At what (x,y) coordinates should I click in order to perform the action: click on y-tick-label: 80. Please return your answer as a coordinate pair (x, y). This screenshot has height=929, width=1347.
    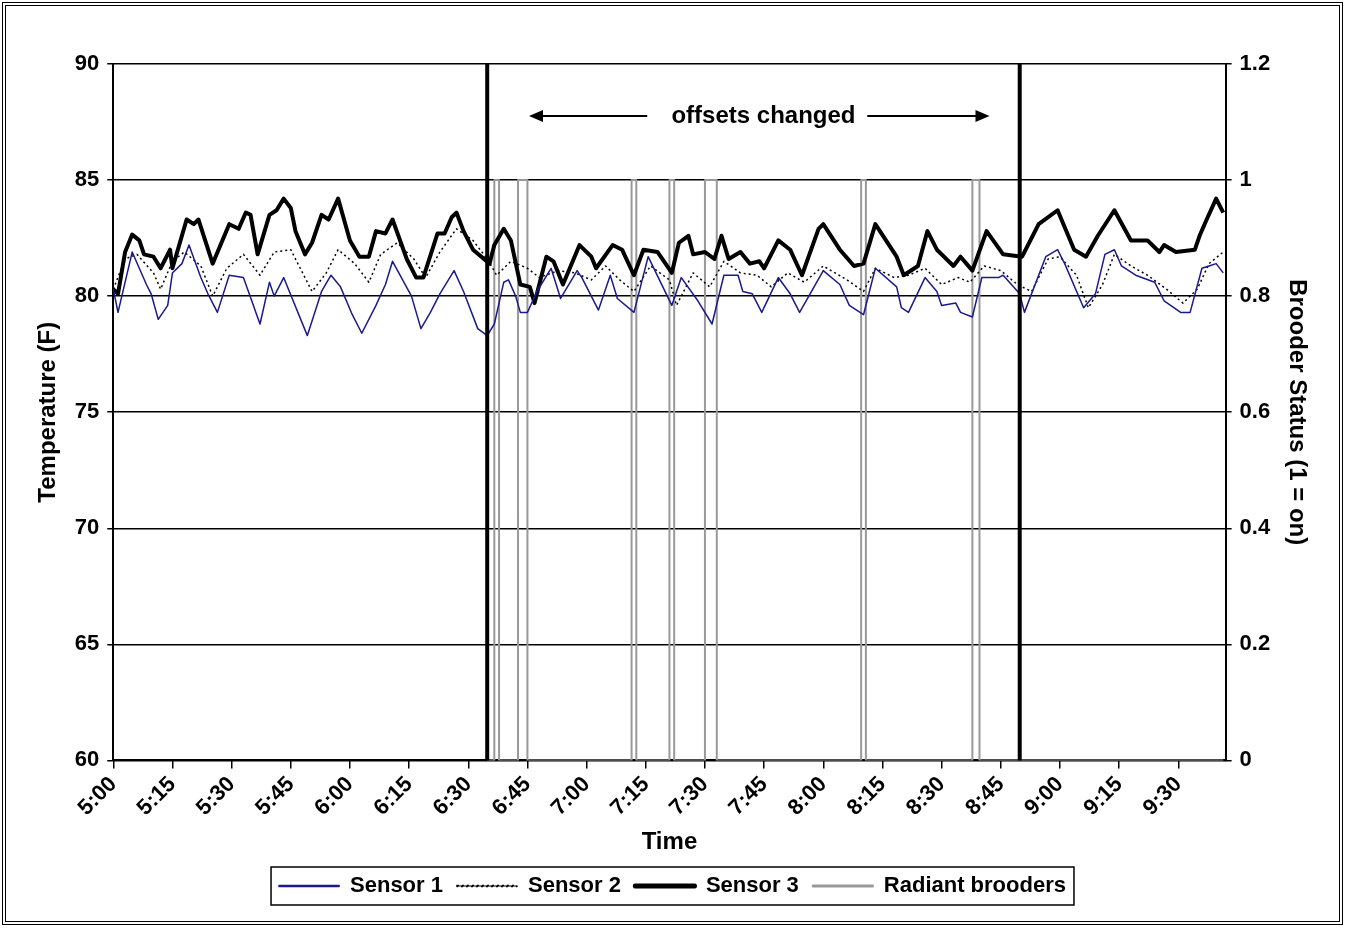
    Looking at the image, I should click on (87, 295).